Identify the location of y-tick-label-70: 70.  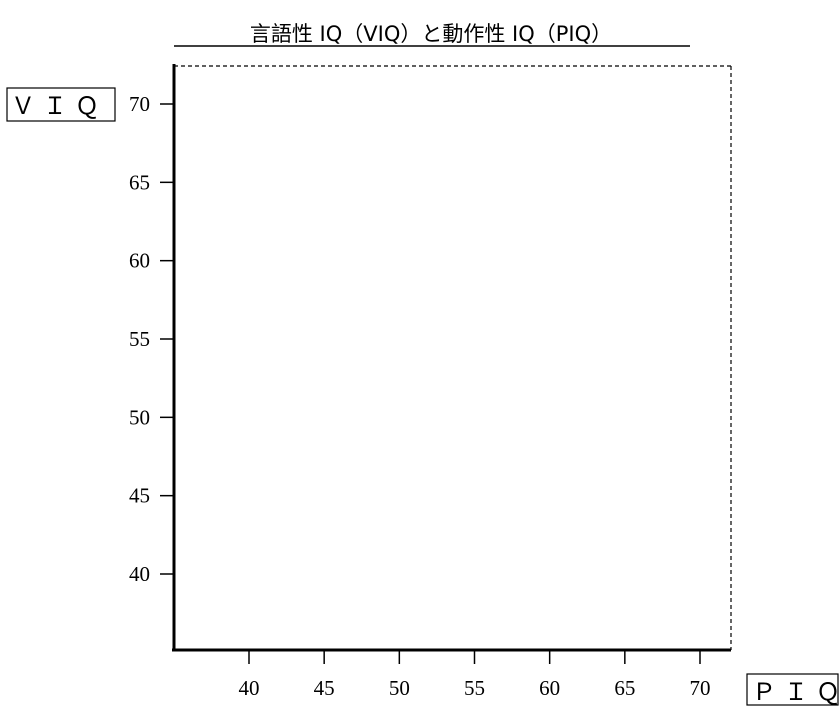
(139, 104).